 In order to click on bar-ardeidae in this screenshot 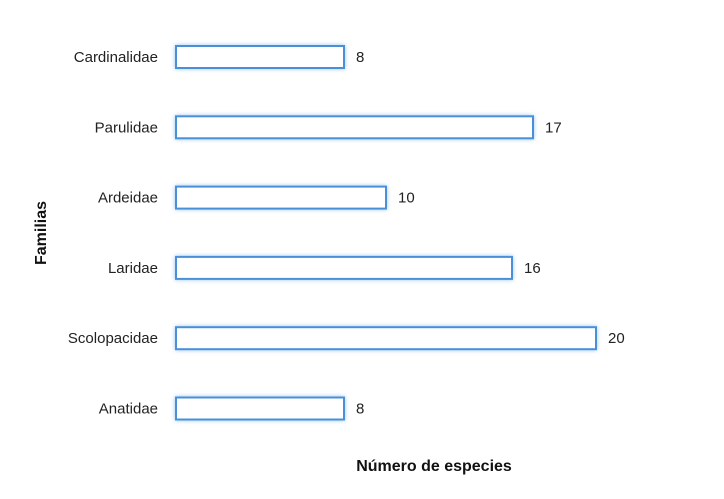, I will do `click(281, 197)`.